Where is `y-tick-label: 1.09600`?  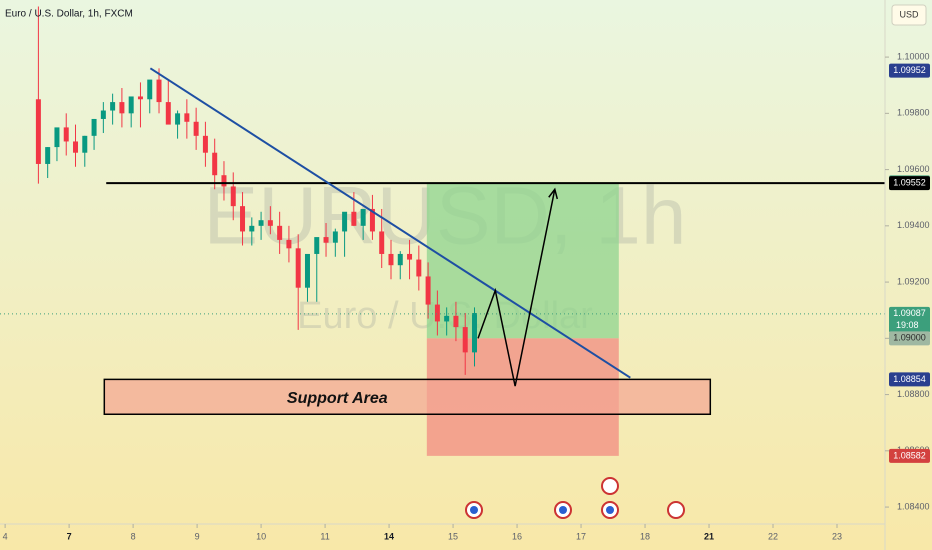 y-tick-label: 1.09600 is located at coordinates (913, 169).